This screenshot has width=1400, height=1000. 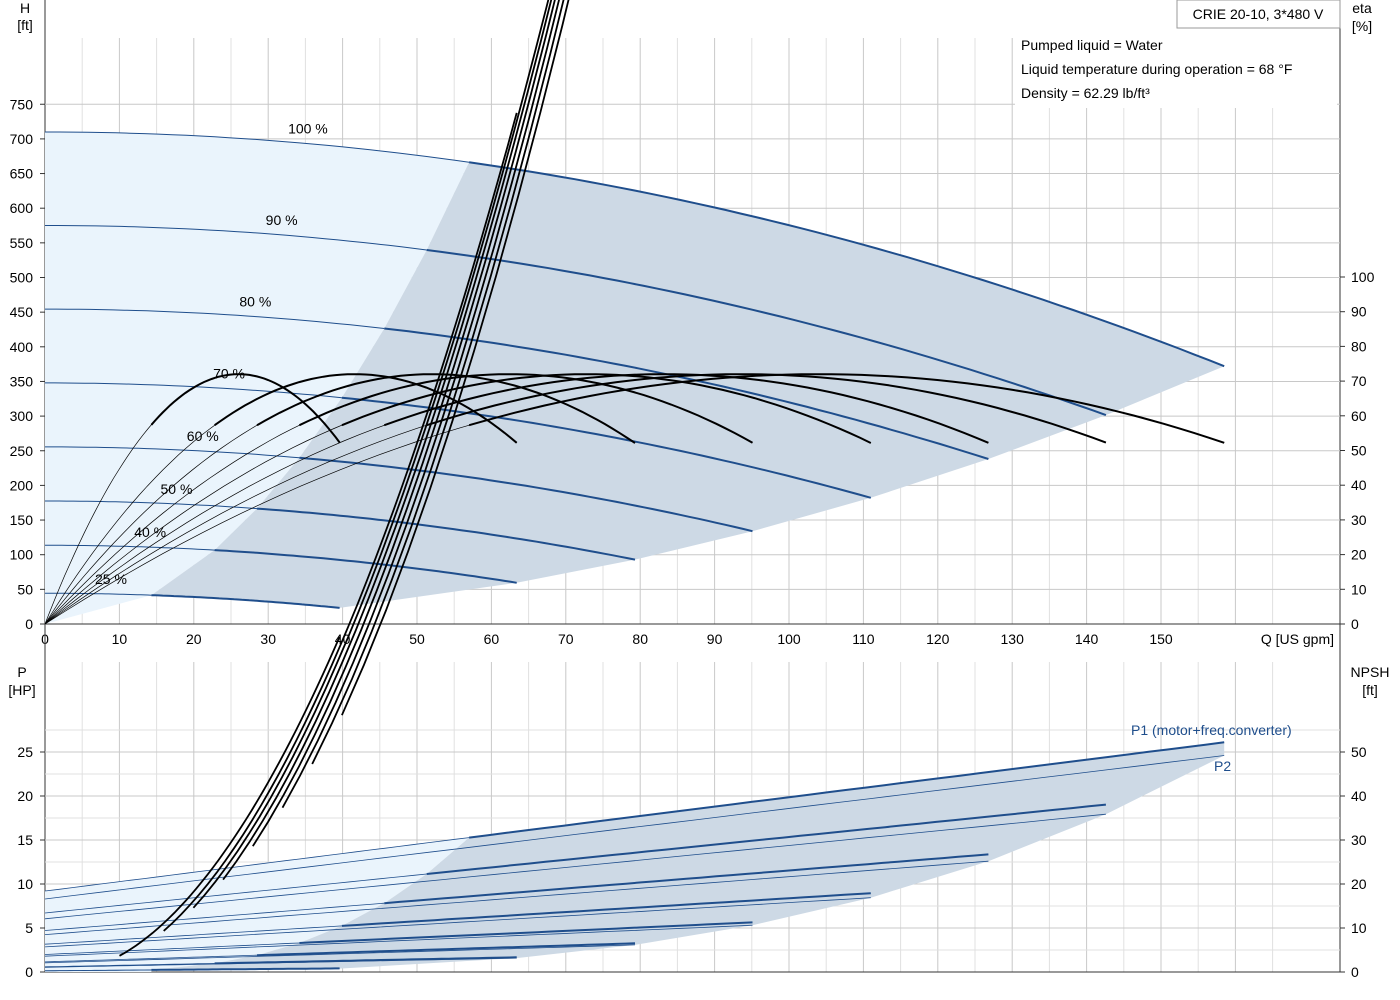 I want to click on npsh-tick-label: 20, so click(x=1359, y=884).